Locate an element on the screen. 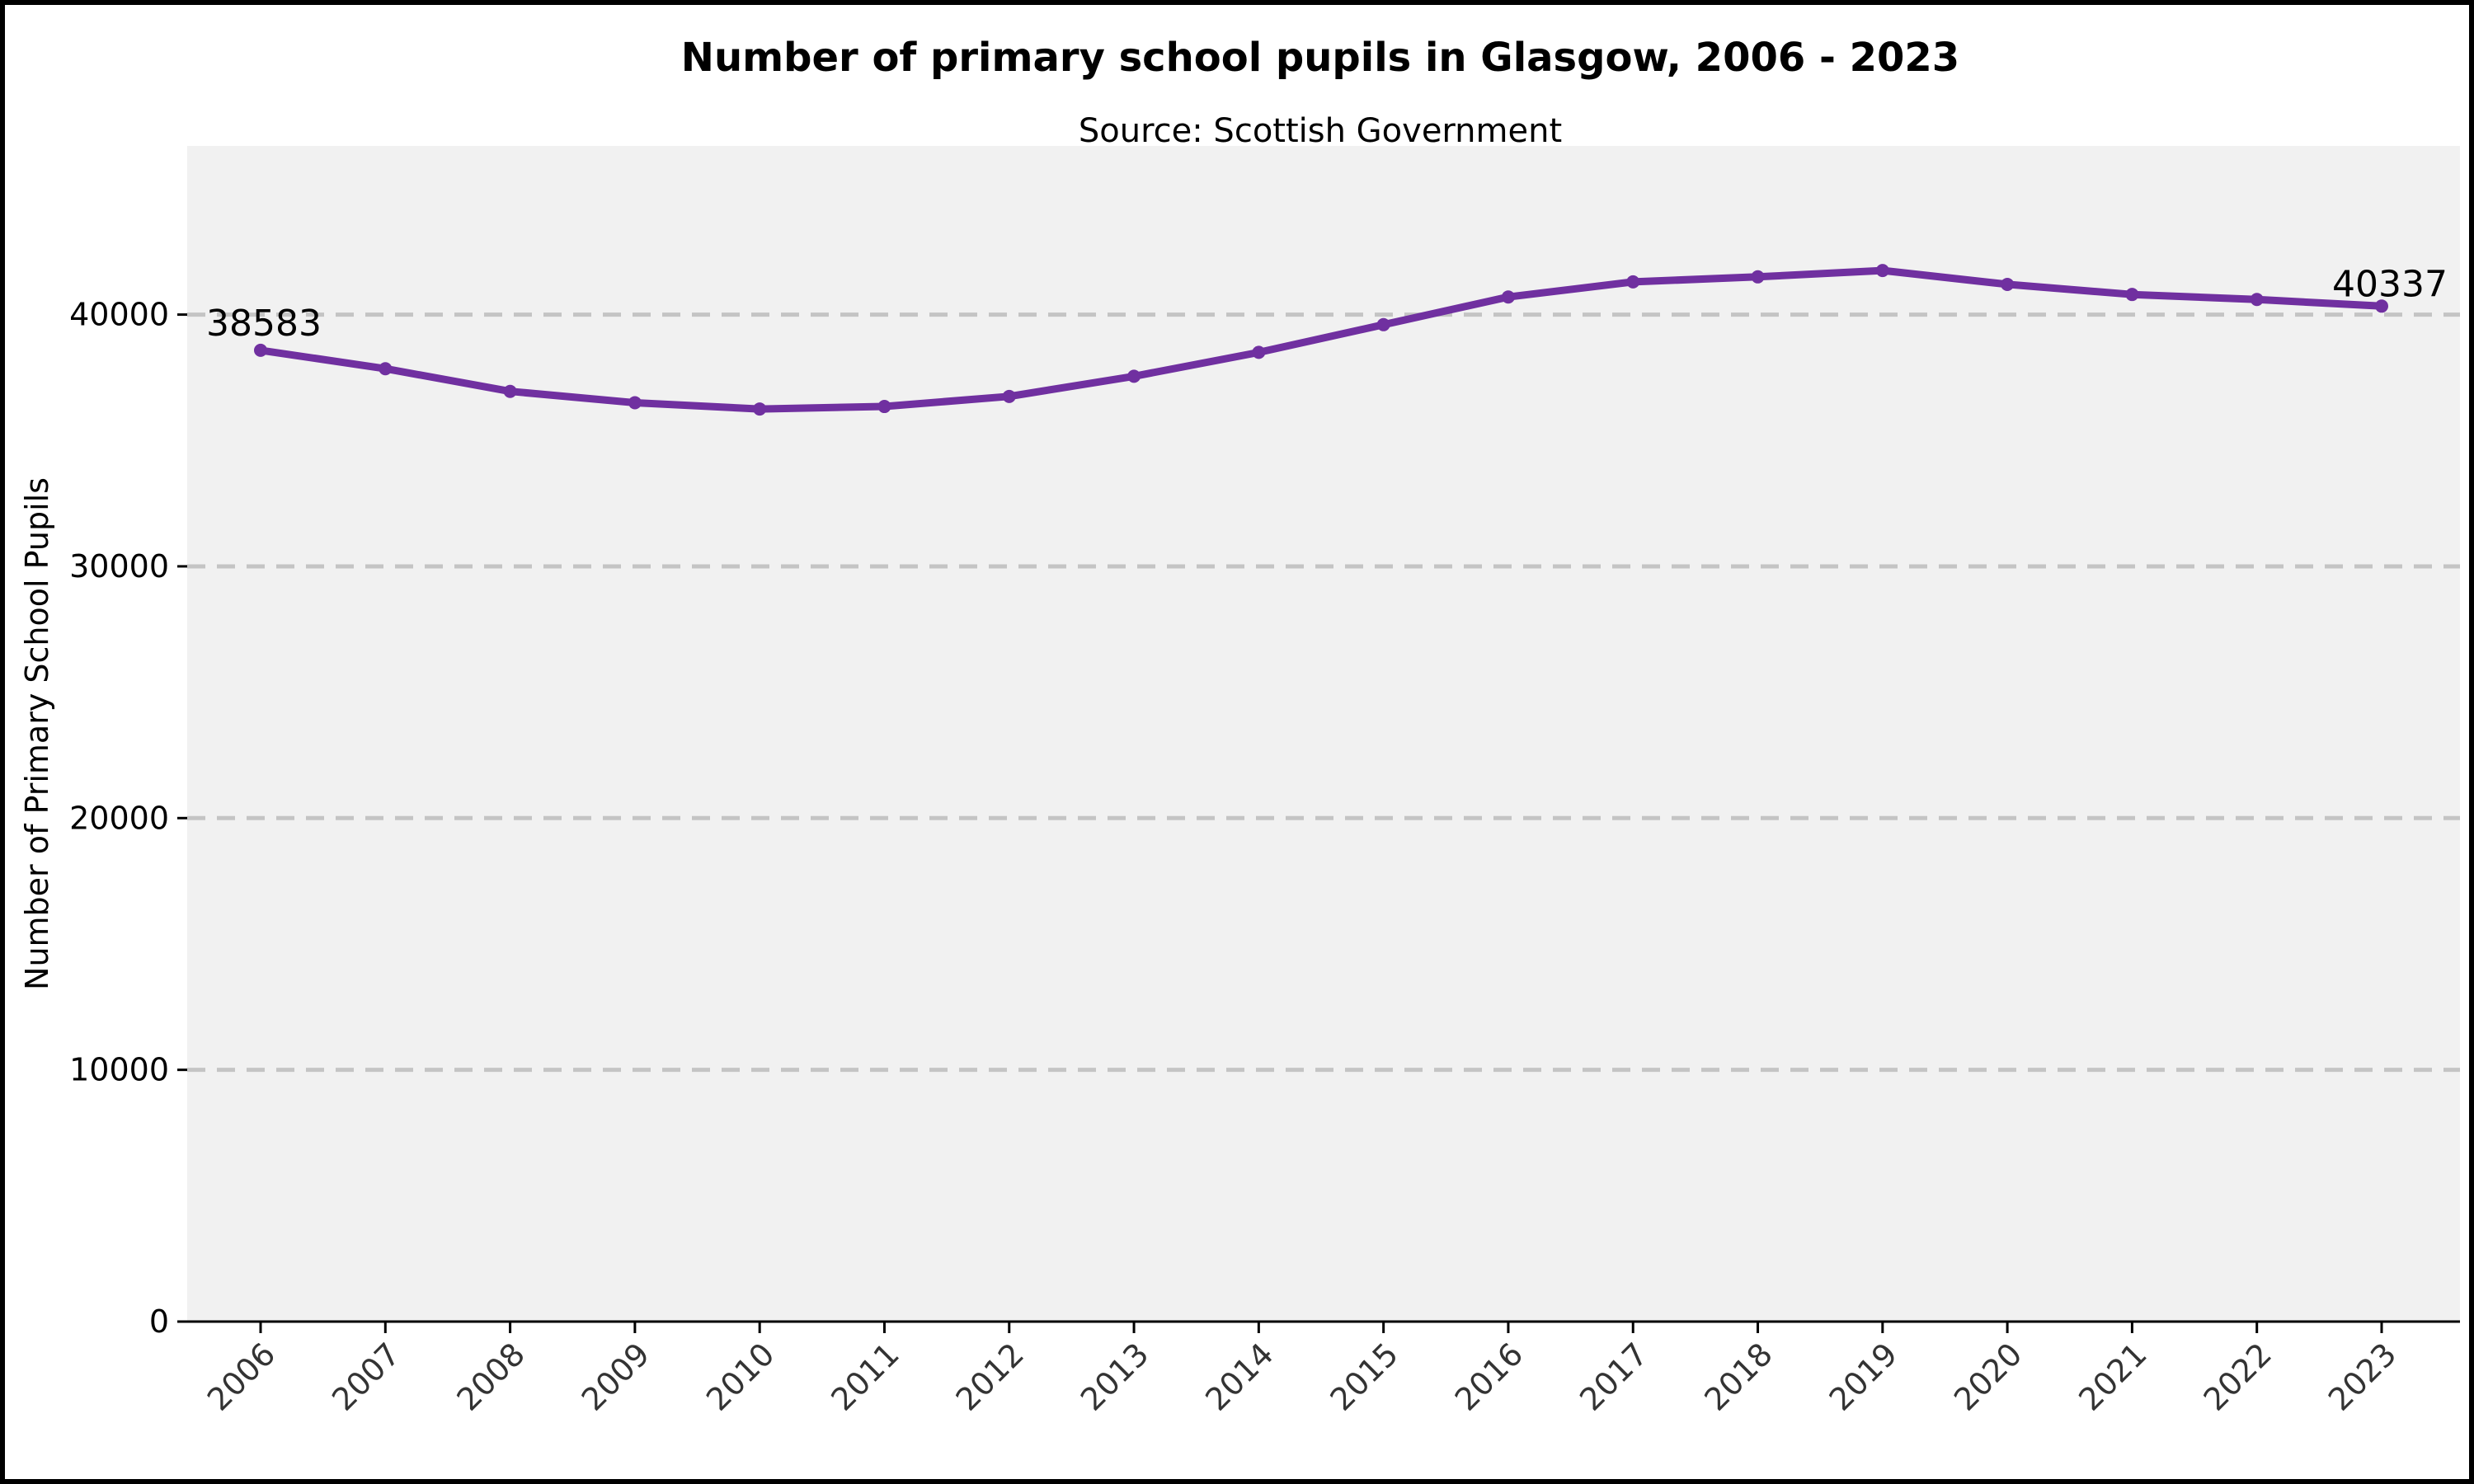  x-tick-label: 2008 is located at coordinates (490, 1377).